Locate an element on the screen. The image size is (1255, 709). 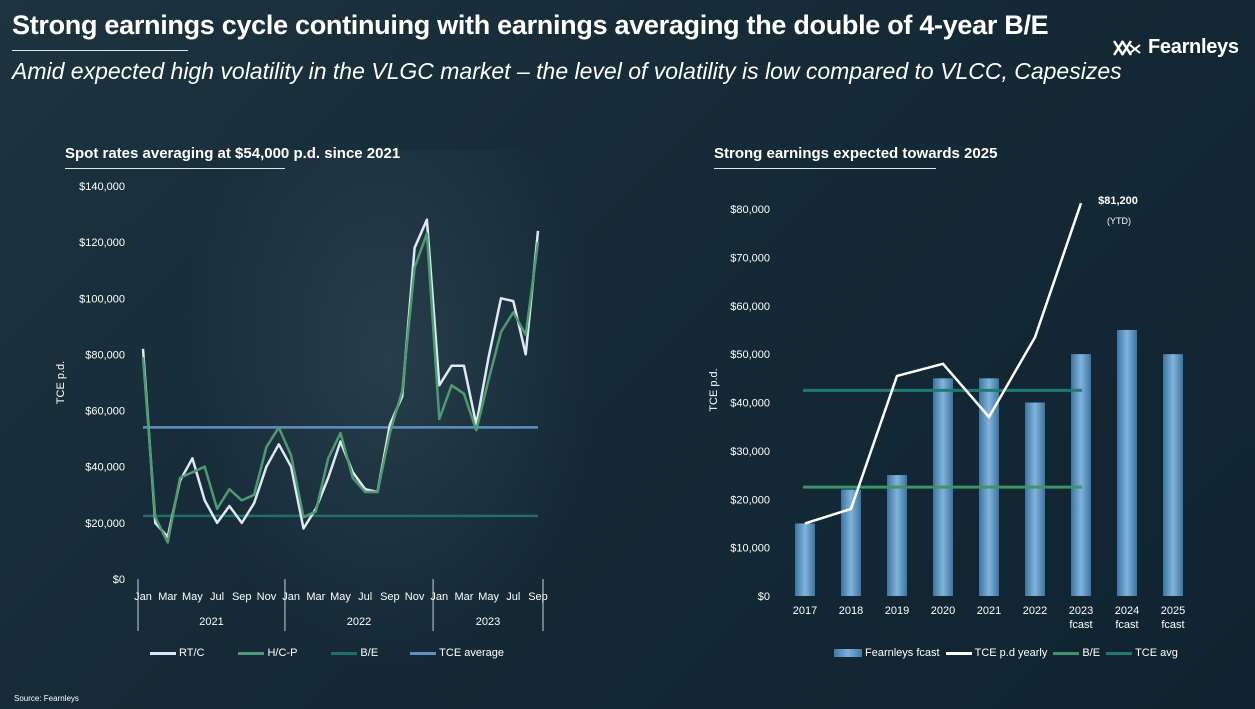
y-tick-label: $50,000 is located at coordinates (750, 355).